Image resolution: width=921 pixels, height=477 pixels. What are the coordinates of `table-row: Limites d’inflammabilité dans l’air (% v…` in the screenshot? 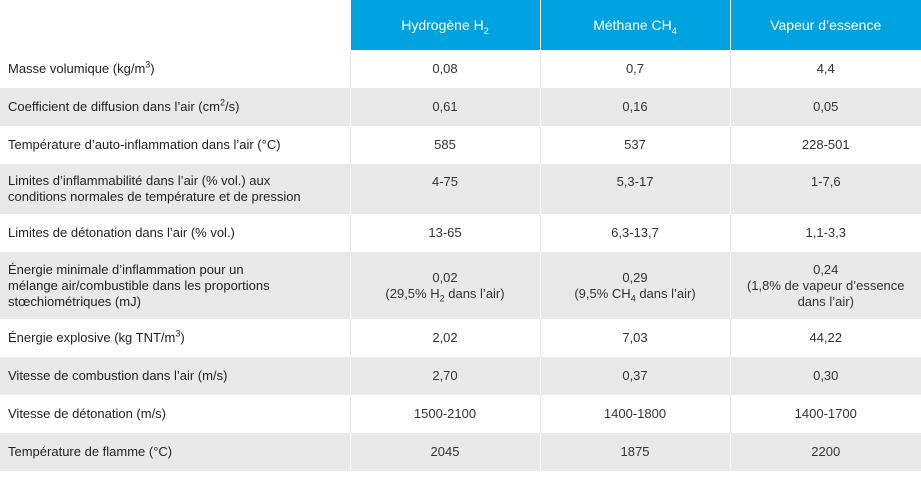 It's located at (460, 189).